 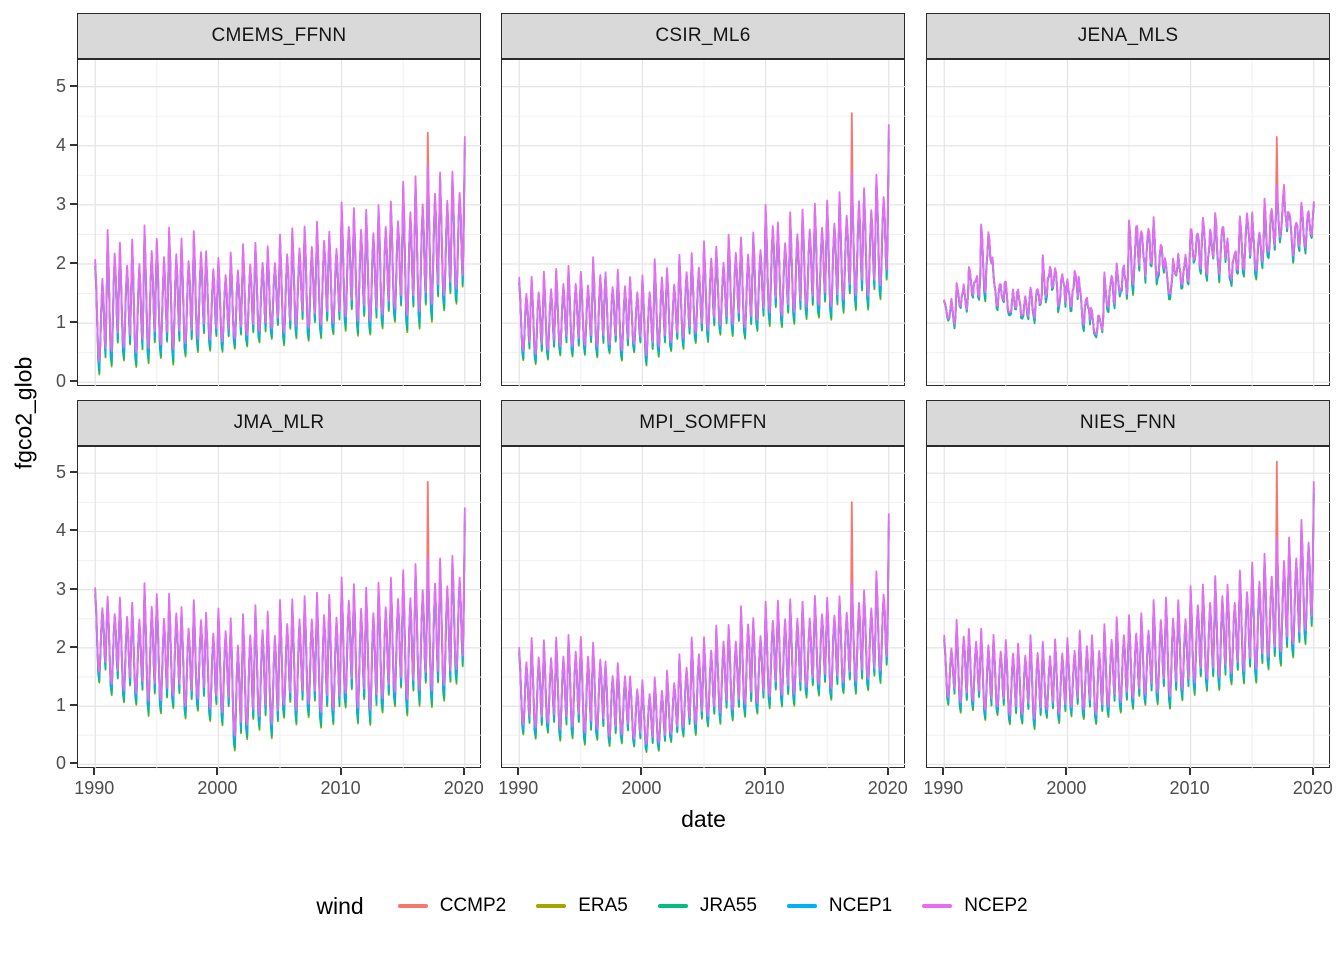 I want to click on legend-item-label: CCMP2, so click(x=473, y=905).